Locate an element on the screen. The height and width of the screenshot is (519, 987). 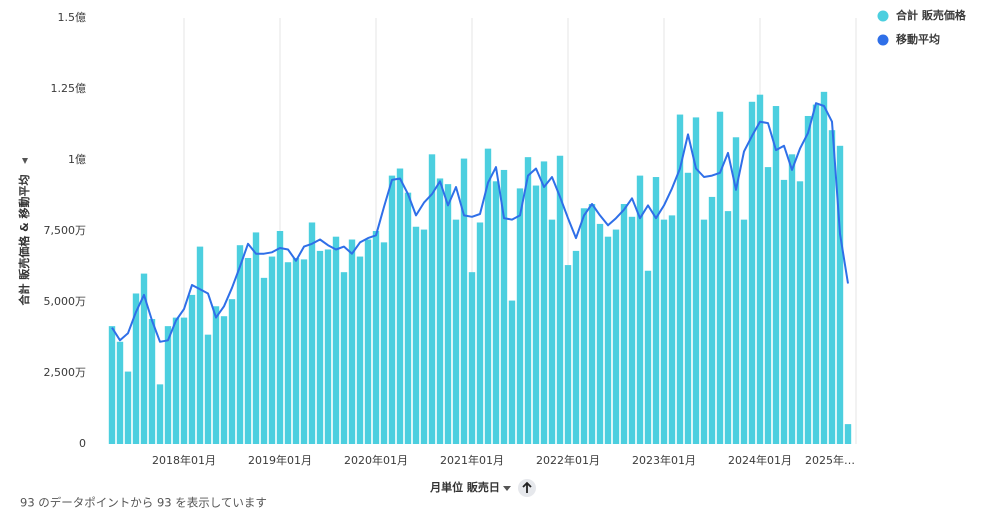
y-axis-title: 合計 販売価格 & 移動平均 is located at coordinates (24, 239).